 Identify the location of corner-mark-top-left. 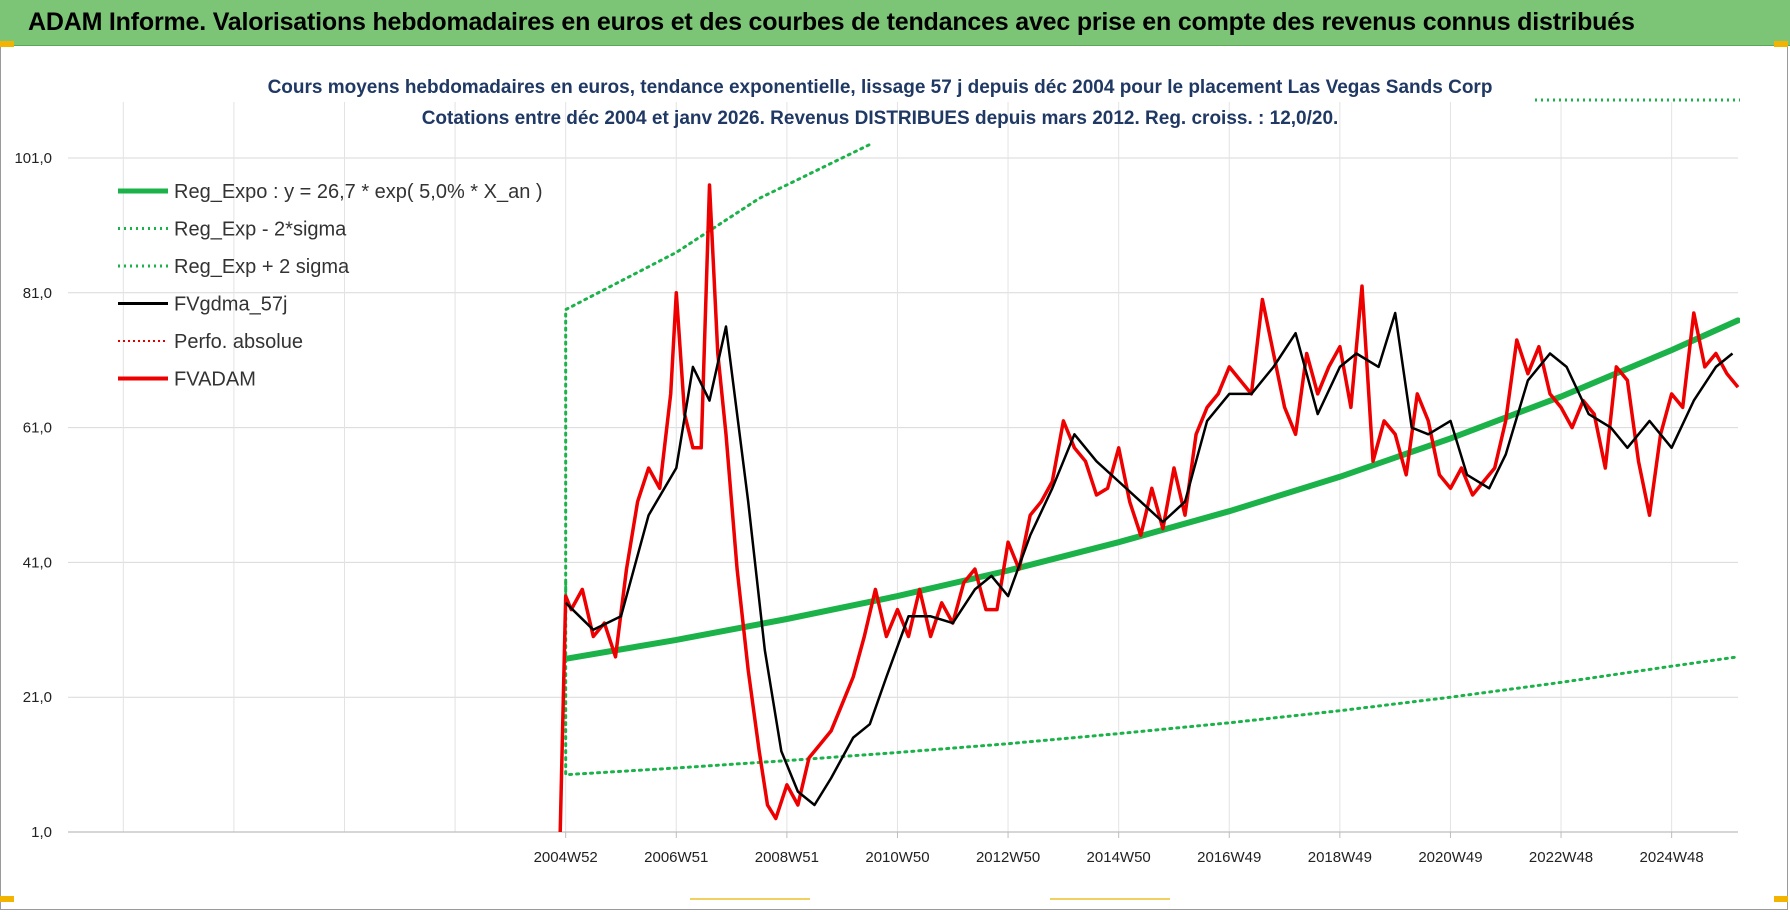
(7, 44).